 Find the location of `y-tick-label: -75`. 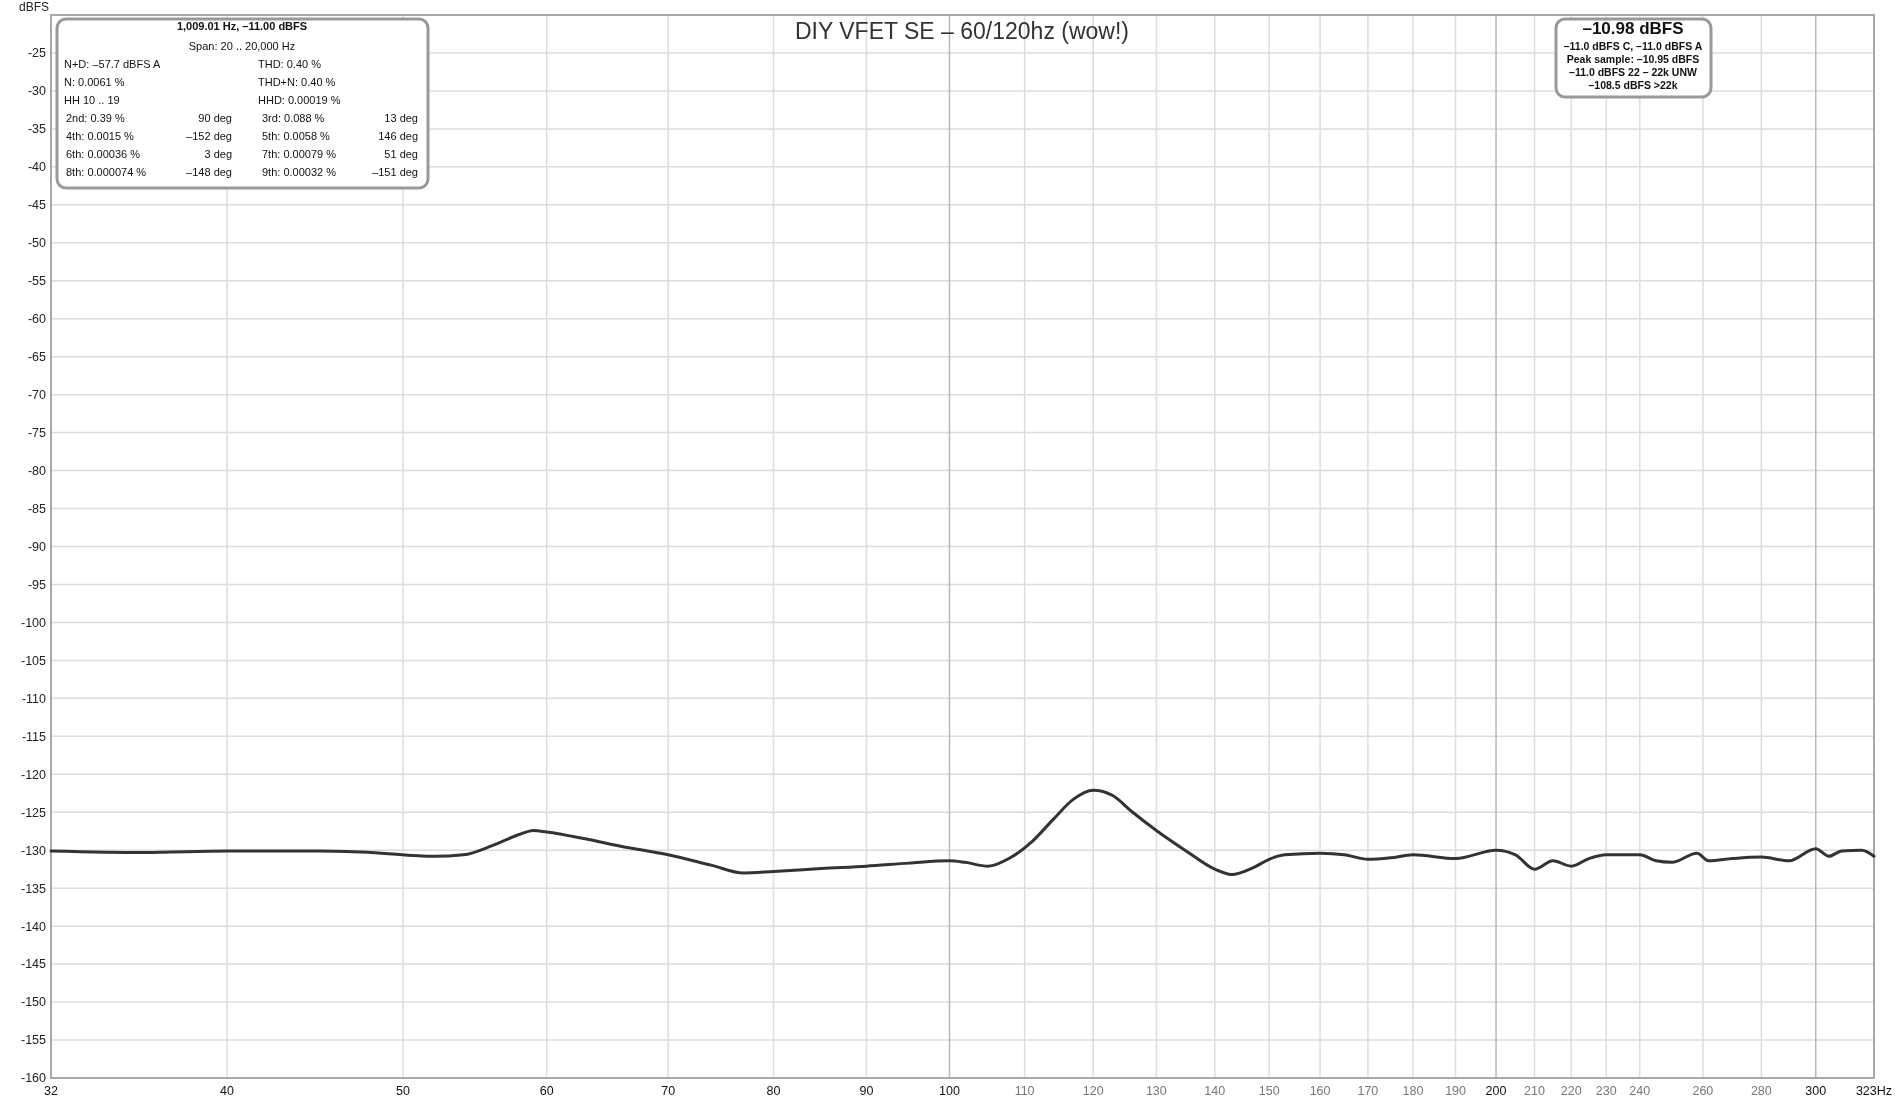

y-tick-label: -75 is located at coordinates (37, 432).